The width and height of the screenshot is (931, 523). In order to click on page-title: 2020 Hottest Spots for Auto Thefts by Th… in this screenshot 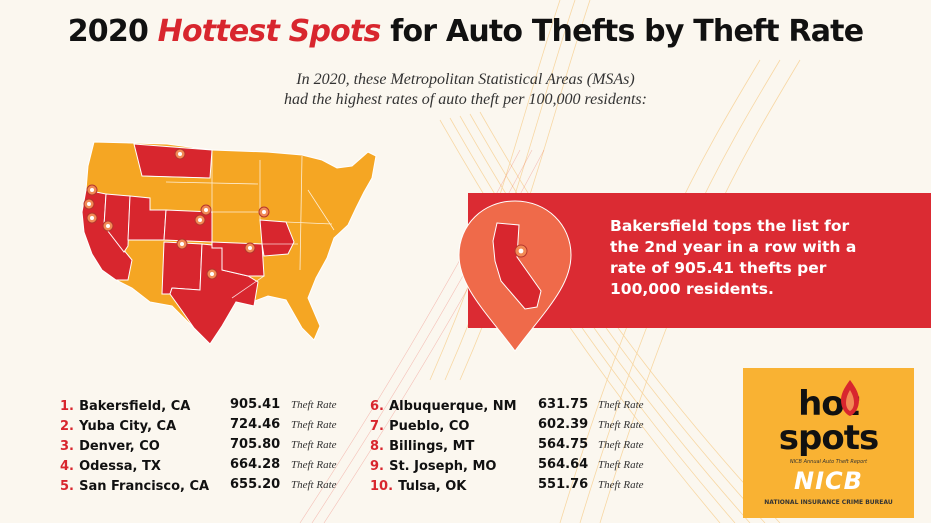, I will do `click(465, 31)`.